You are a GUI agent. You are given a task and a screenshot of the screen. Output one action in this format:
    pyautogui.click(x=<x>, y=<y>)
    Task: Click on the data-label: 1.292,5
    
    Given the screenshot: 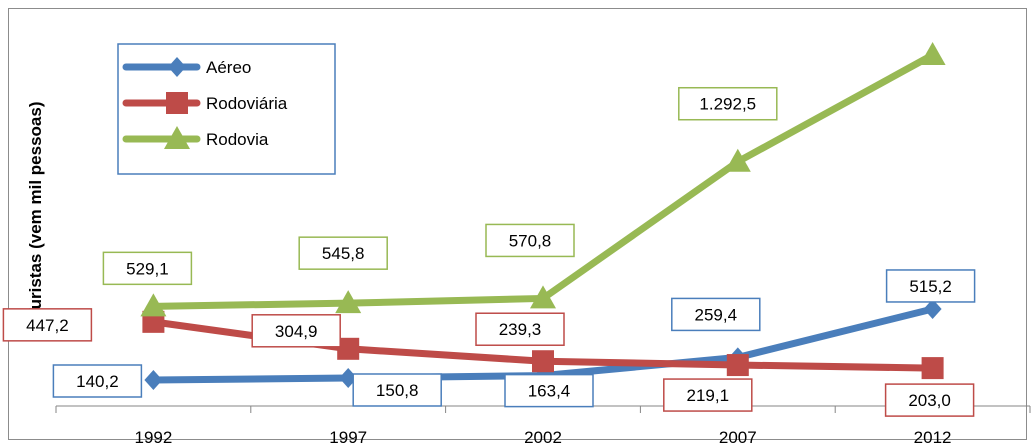 What is the action you would take?
    pyautogui.click(x=727, y=104)
    